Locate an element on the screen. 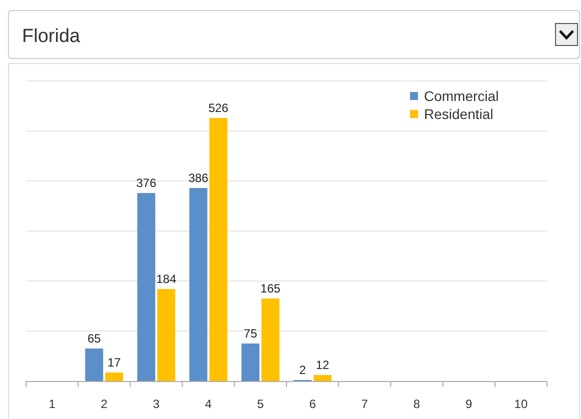  data-label: 12 is located at coordinates (323, 365).